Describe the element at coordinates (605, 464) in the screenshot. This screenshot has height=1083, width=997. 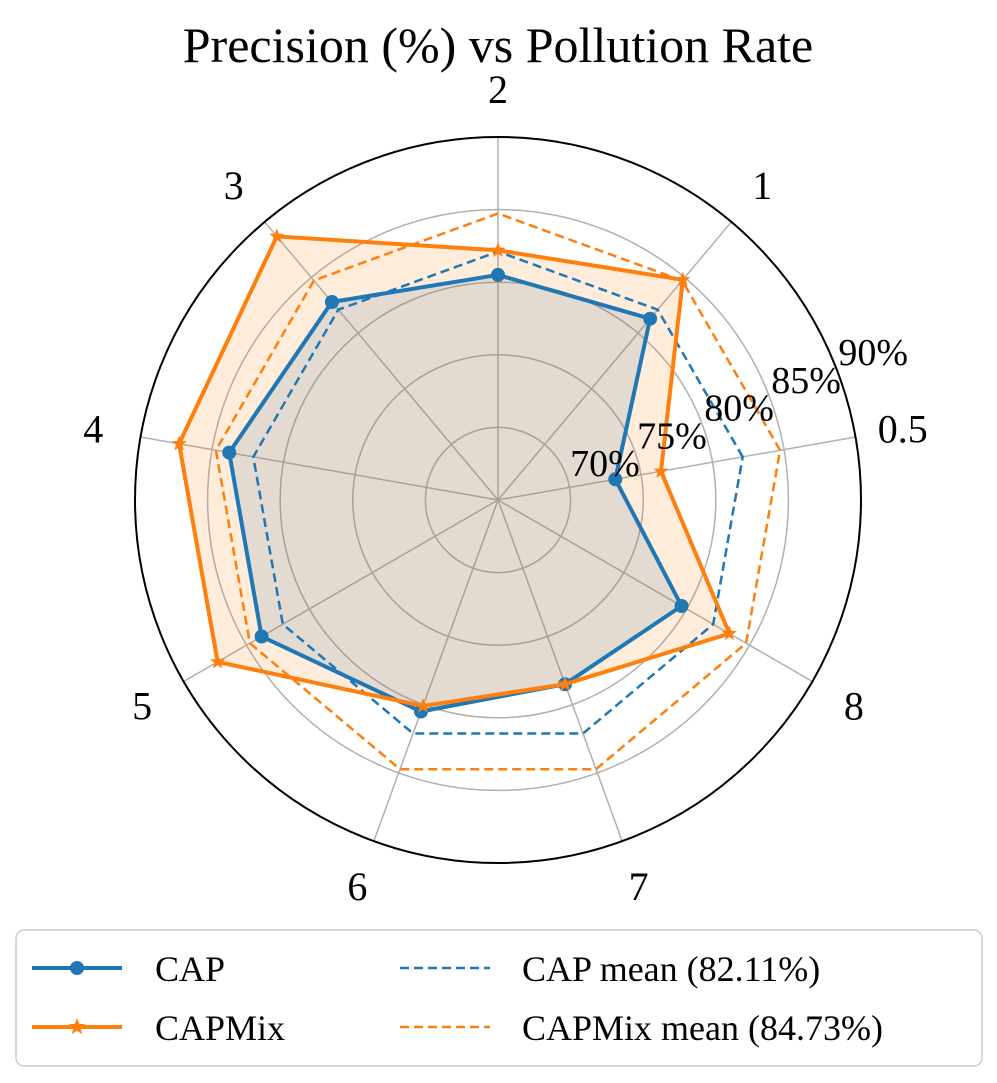
I see `radial-tick-label-70: 70%` at that location.